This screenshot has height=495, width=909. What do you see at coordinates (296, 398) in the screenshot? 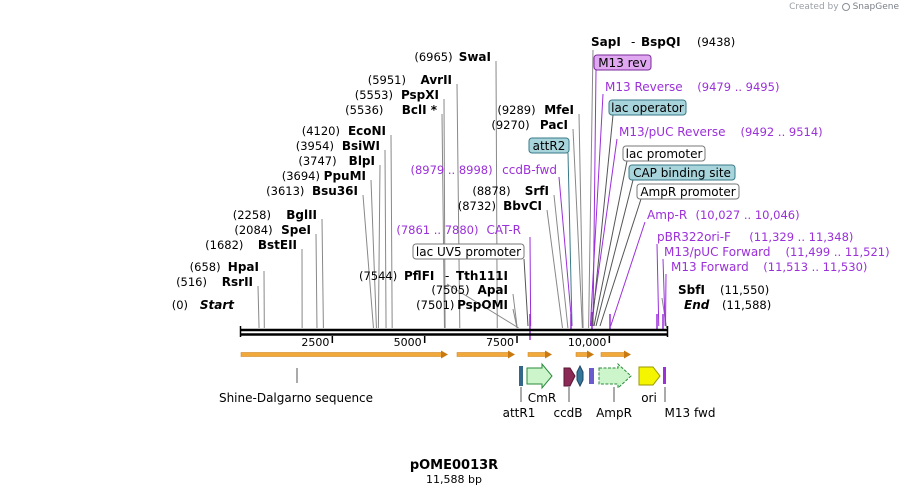
I see `feature-shine-dalgarno-label: Shine-Dalgarno sequence` at bounding box center [296, 398].